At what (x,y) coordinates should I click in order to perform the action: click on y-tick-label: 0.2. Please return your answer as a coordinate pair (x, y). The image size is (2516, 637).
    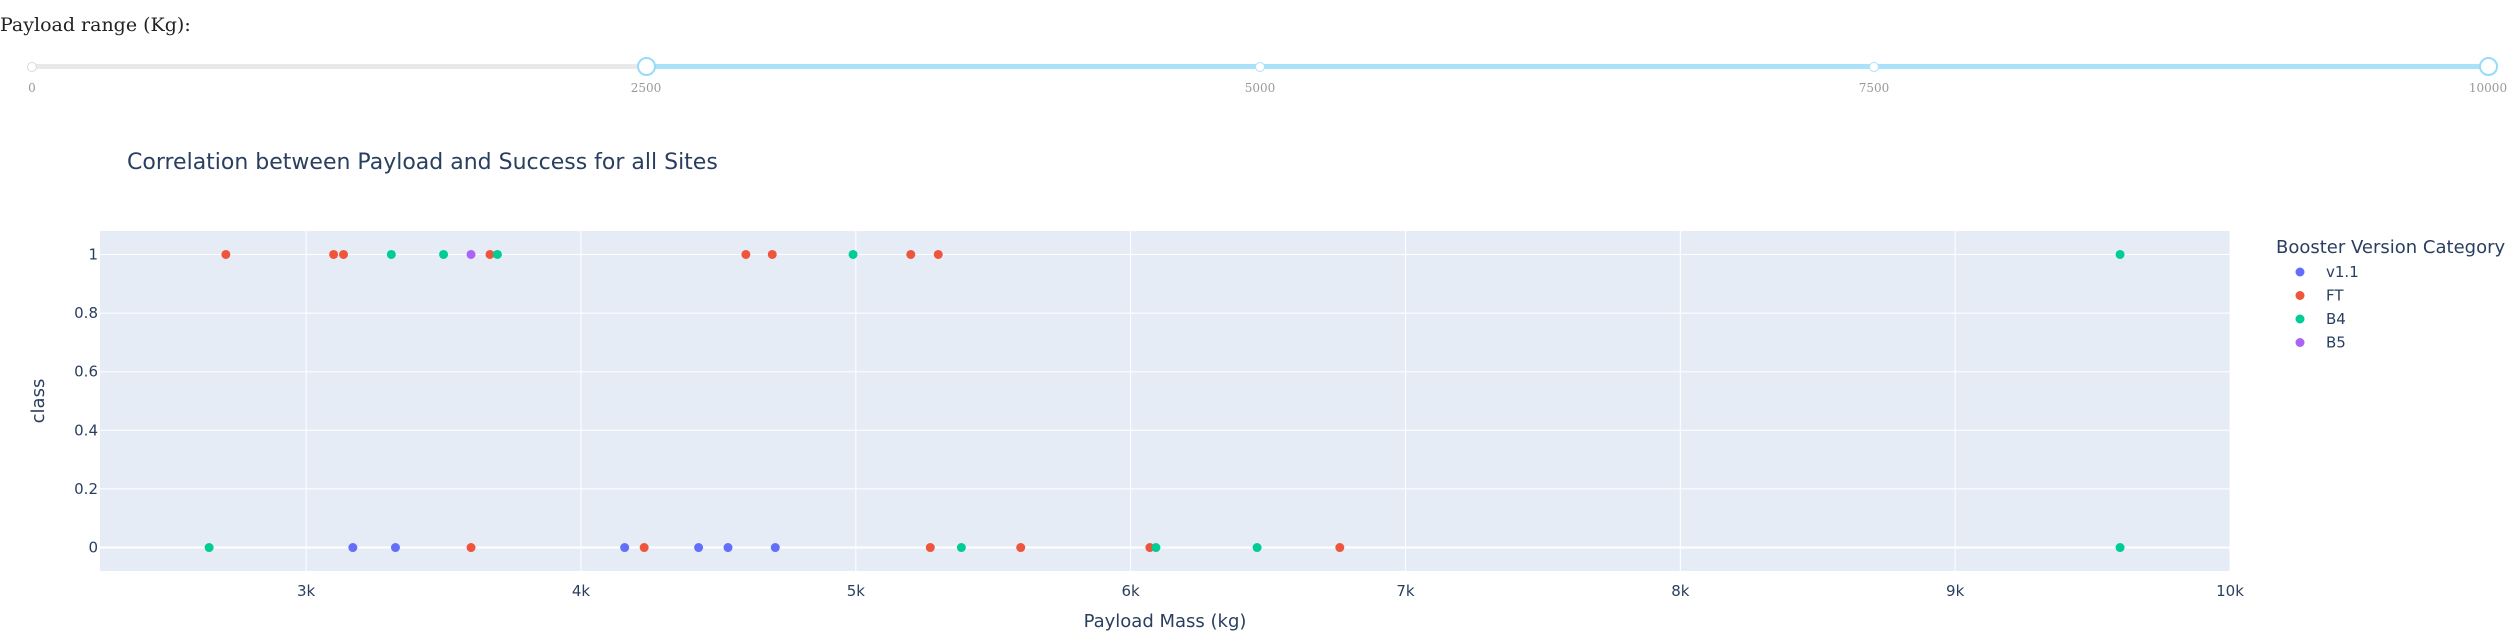
    Looking at the image, I should click on (86, 489).